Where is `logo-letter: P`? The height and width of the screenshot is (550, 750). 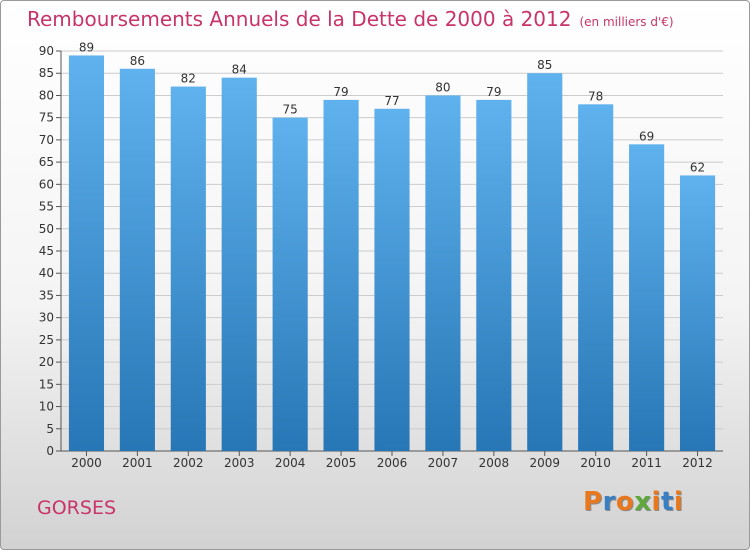
logo-letter: P is located at coordinates (593, 502).